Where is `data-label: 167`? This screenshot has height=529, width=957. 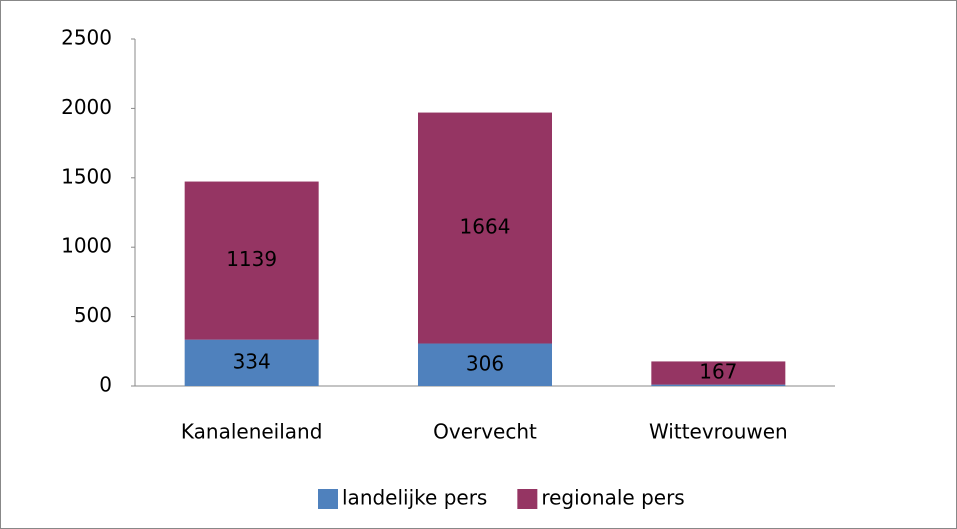
data-label: 167 is located at coordinates (718, 372).